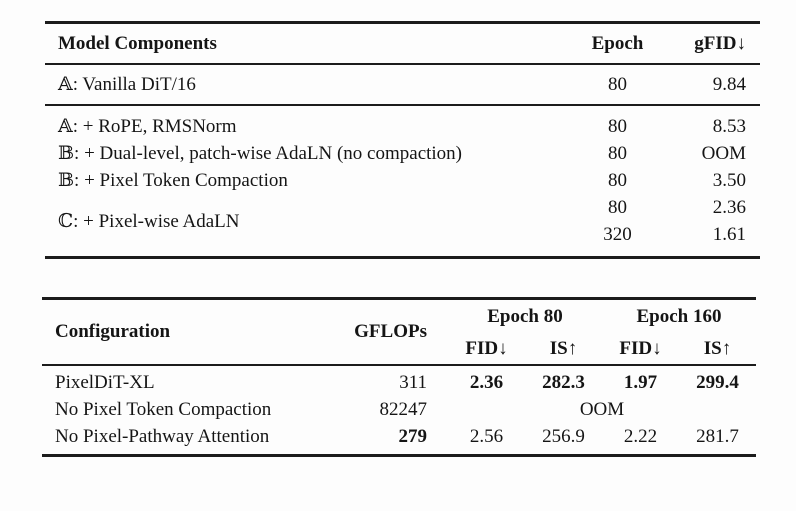  What do you see at coordinates (413, 382) in the screenshot?
I see `gflops-value: 311` at bounding box center [413, 382].